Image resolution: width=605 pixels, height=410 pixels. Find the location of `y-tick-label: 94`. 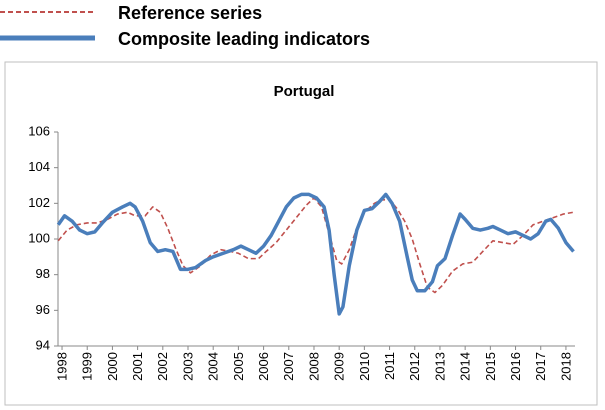

y-tick-label: 94 is located at coordinates (43, 344).